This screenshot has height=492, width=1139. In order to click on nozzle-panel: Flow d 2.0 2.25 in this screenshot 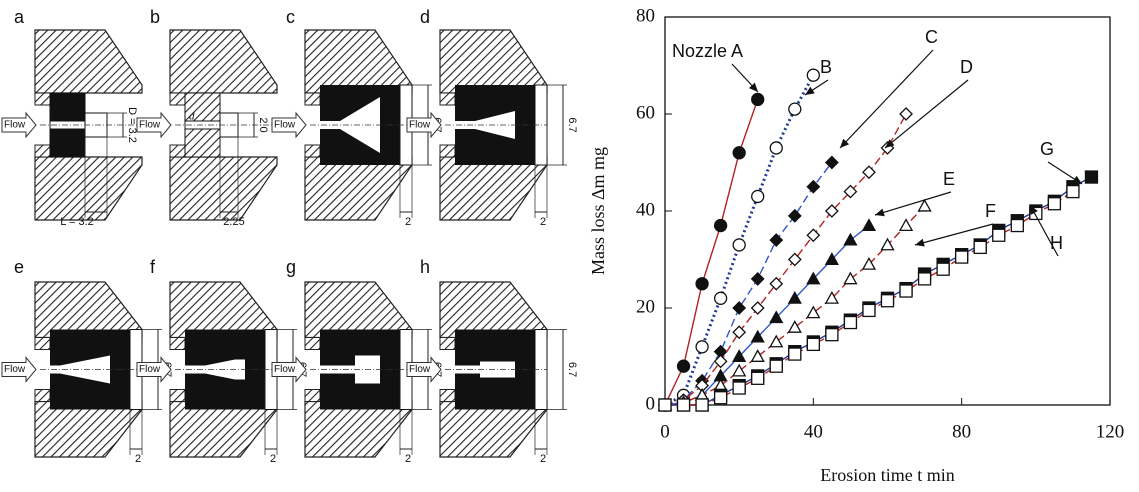, I will do `click(207, 128)`.